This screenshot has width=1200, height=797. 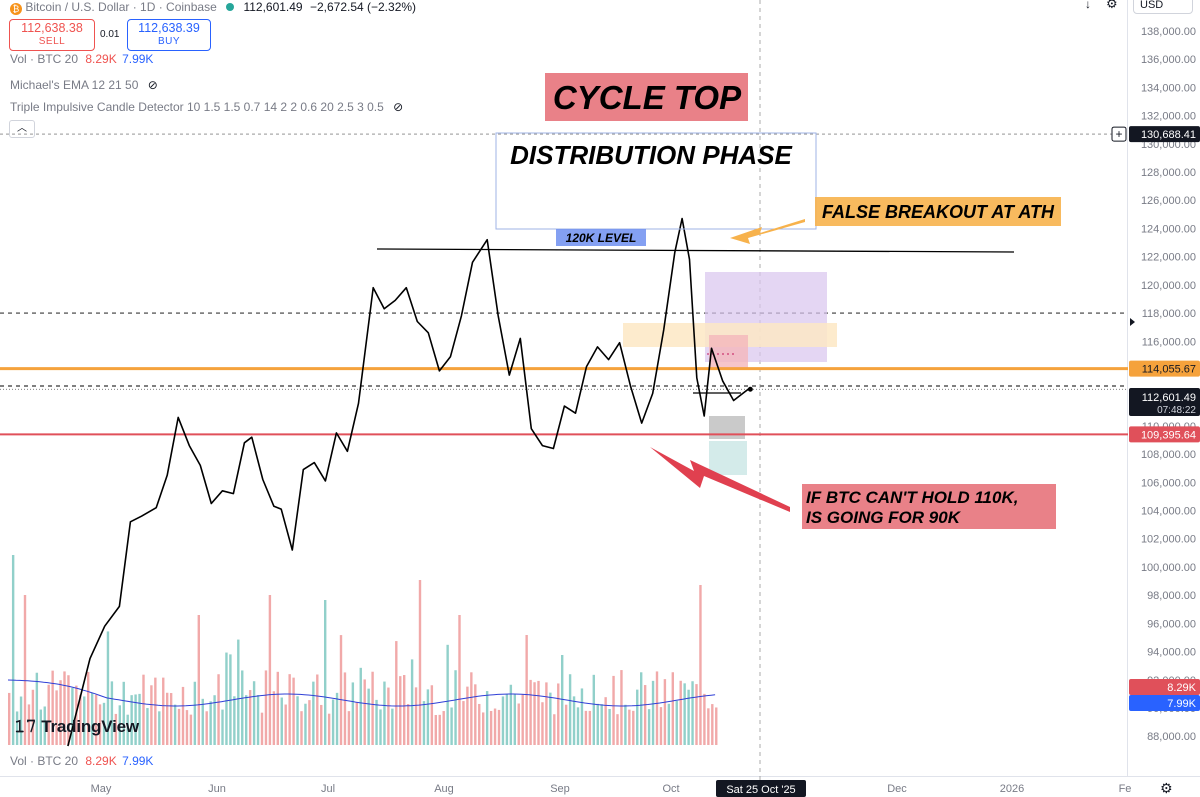 What do you see at coordinates (1168, 173) in the screenshot?
I see `y-tick-label: 128,000.00` at bounding box center [1168, 173].